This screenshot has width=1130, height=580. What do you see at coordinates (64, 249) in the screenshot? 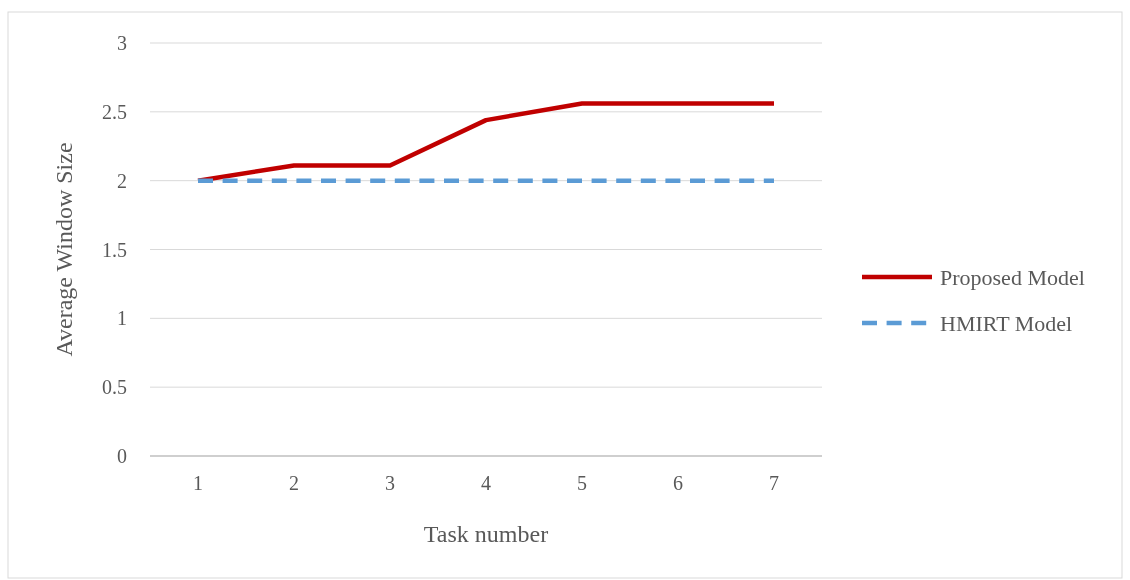
I see `y-axis-title: Average Window Size` at bounding box center [64, 249].